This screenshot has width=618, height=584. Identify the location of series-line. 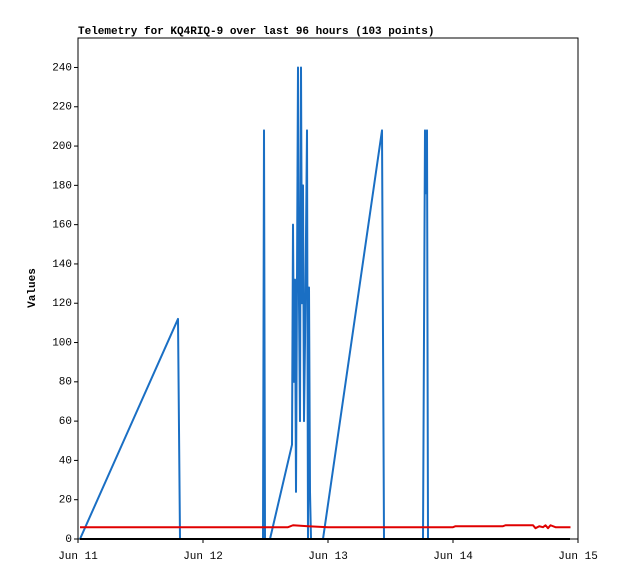
(325, 527).